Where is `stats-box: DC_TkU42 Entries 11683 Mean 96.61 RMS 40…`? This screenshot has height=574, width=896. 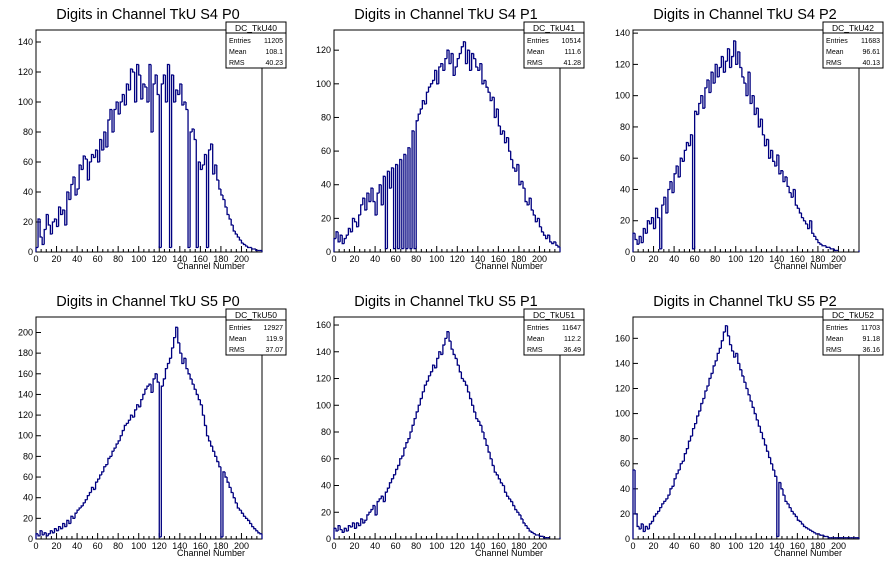 stats-box: DC_TkU42 Entries 11683 Mean 96.61 RMS 40… is located at coordinates (853, 45).